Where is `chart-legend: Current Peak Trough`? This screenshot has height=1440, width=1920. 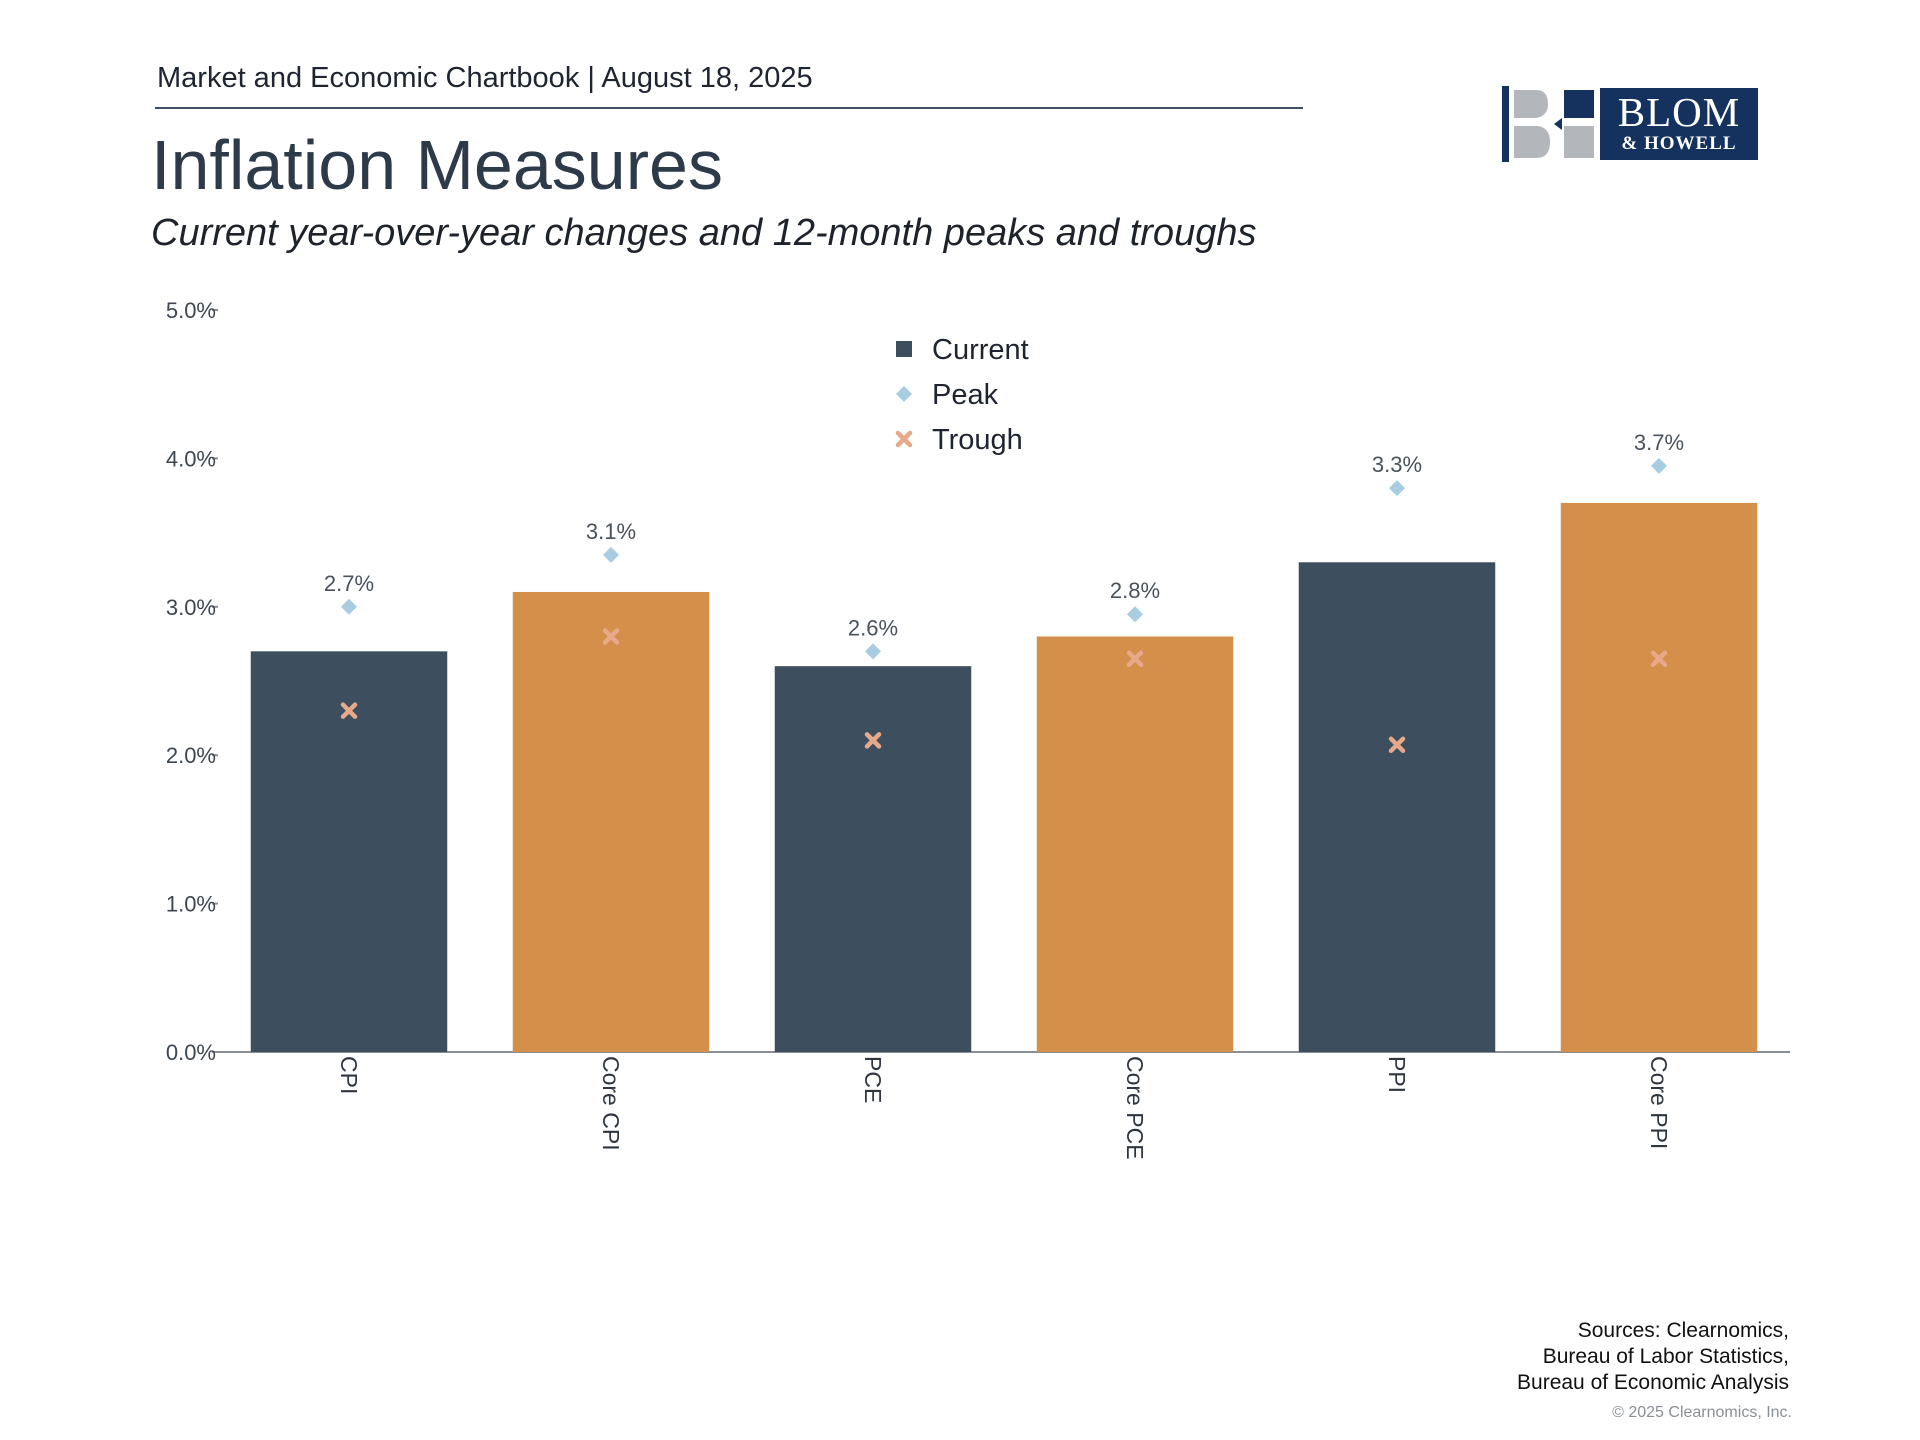 chart-legend: Current Peak Trough is located at coordinates (962, 395).